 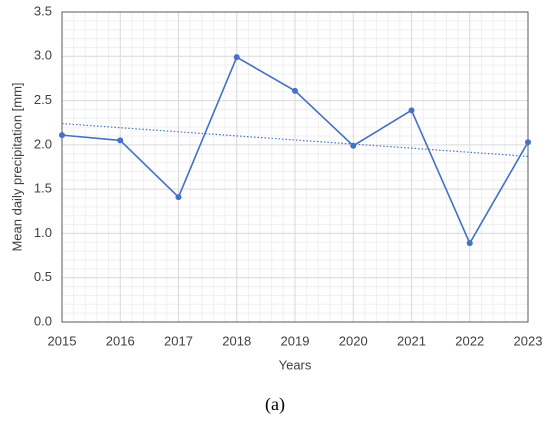 I want to click on x-tick-label: 2022, so click(x=469, y=340).